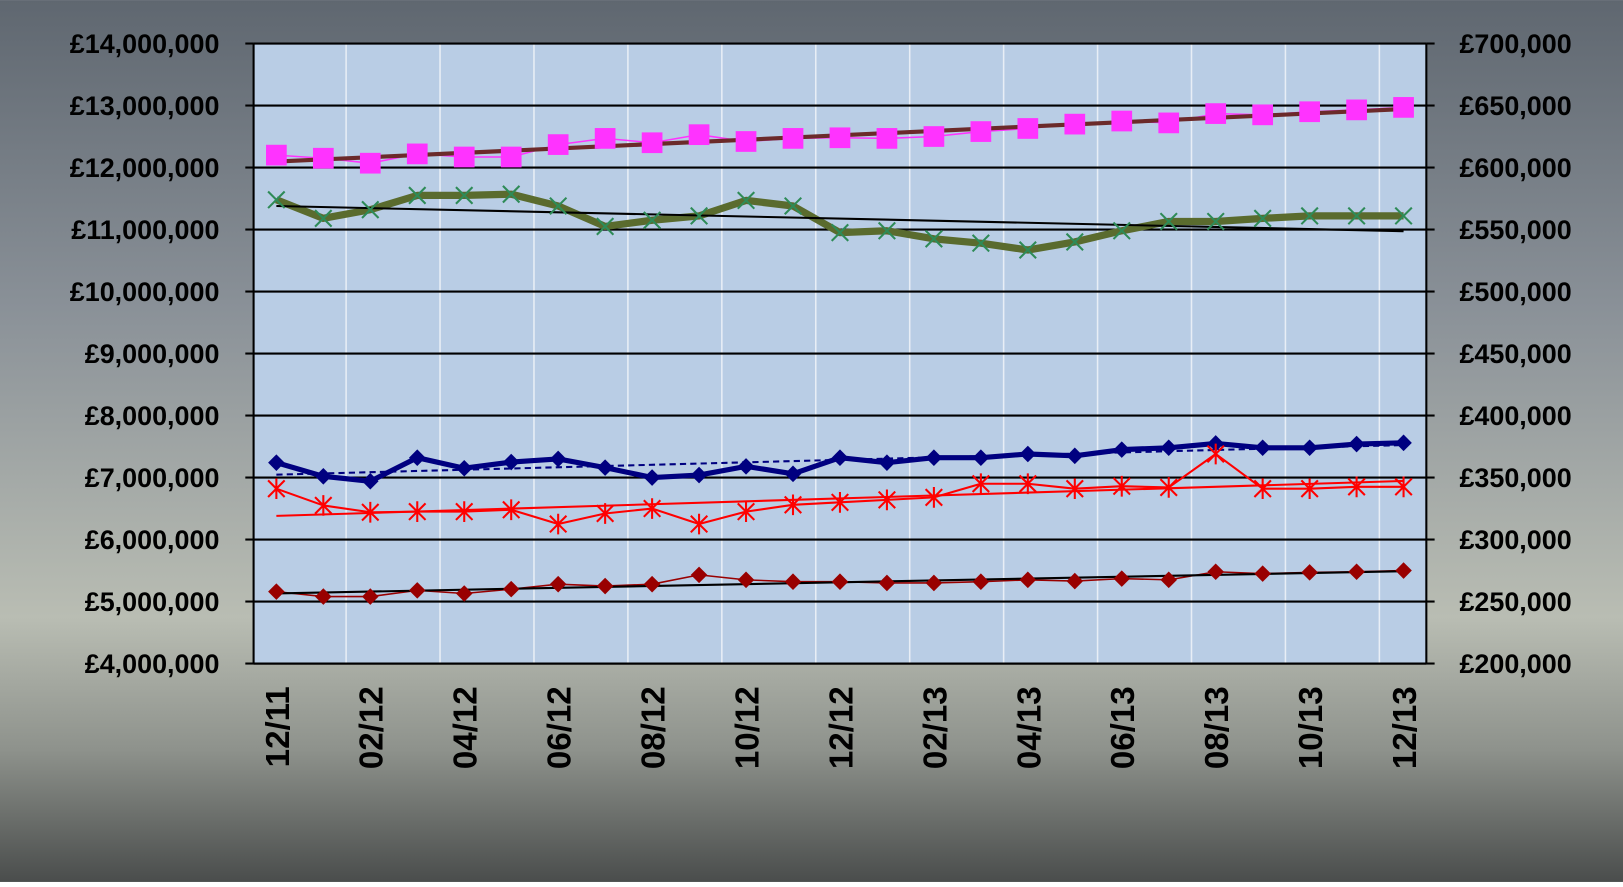 The image size is (1623, 887). I want to click on x-tick-label: 12/12, so click(841, 727).